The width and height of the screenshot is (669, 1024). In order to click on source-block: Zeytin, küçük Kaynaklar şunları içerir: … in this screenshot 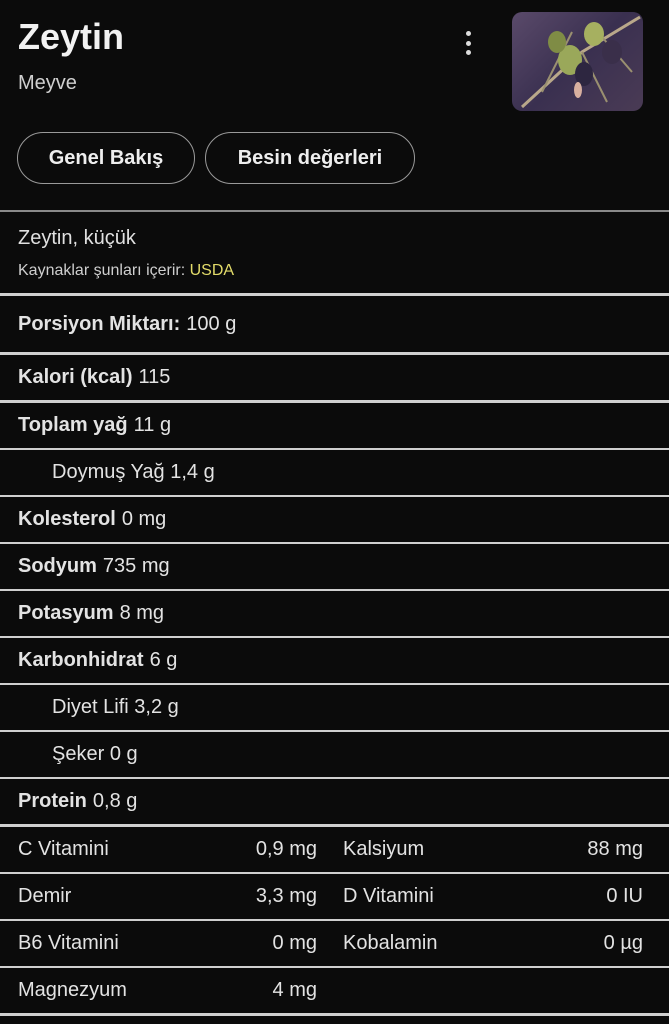, I will do `click(334, 252)`.